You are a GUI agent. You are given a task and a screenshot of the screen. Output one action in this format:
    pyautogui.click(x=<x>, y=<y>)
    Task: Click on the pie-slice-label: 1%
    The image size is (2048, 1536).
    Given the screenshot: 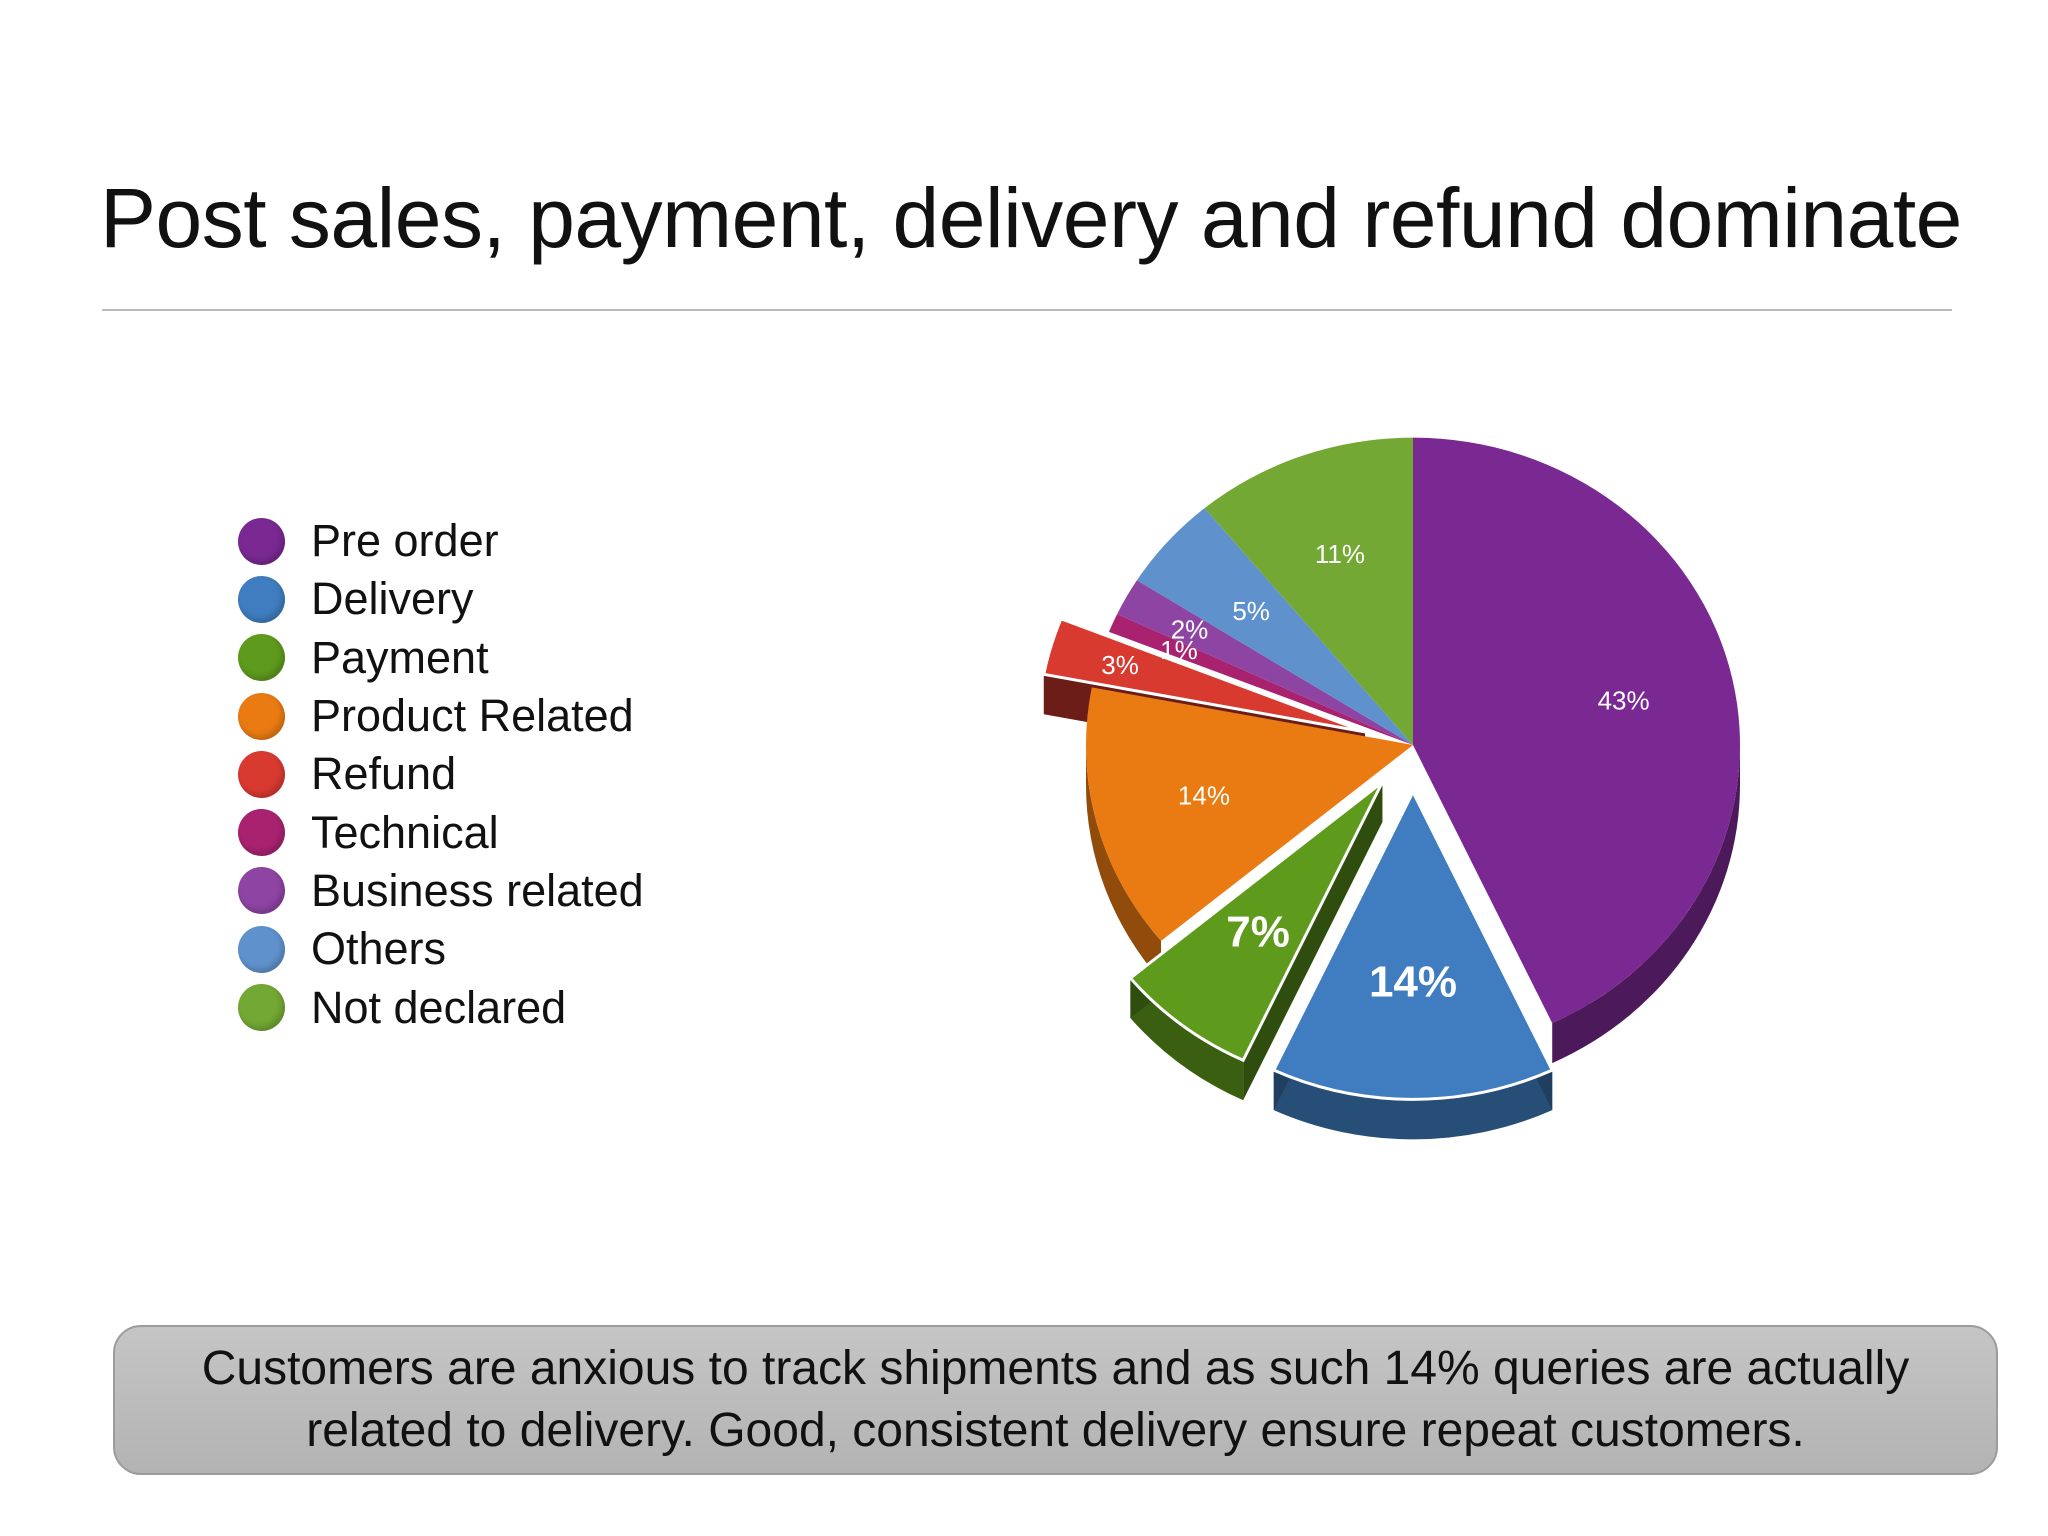 What is the action you would take?
    pyautogui.click(x=1179, y=650)
    